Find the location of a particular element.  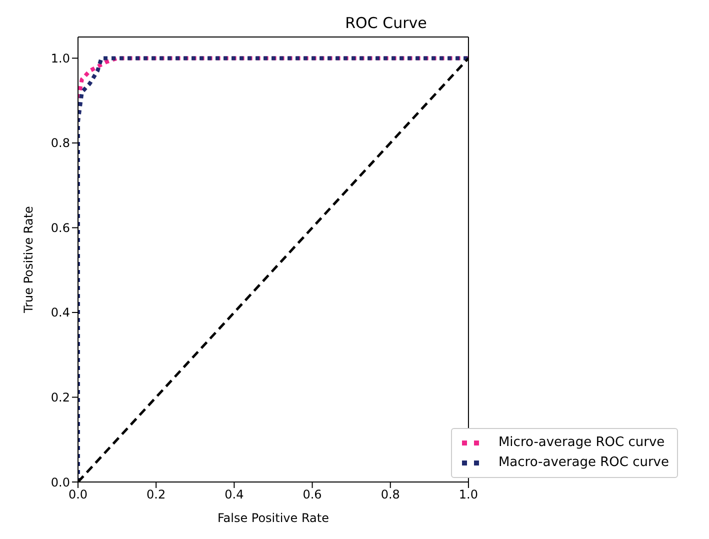

y-tick-label: 1.0 is located at coordinates (60, 58).